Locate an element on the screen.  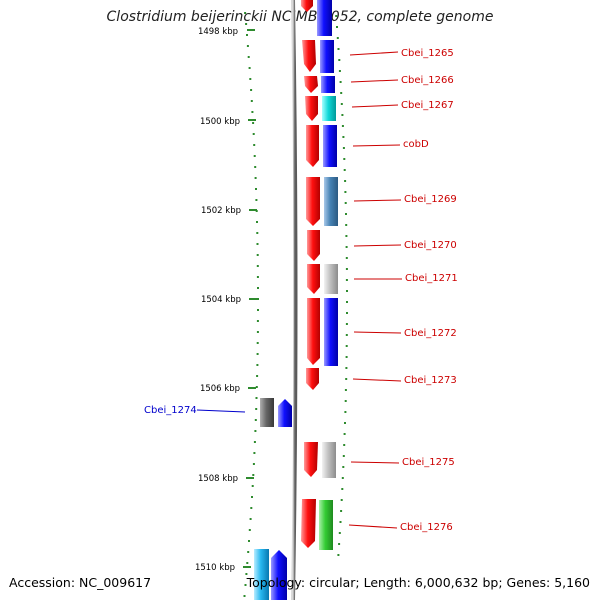
gene-label-cbei-1267: Cbei_1267 is located at coordinates (427, 105).